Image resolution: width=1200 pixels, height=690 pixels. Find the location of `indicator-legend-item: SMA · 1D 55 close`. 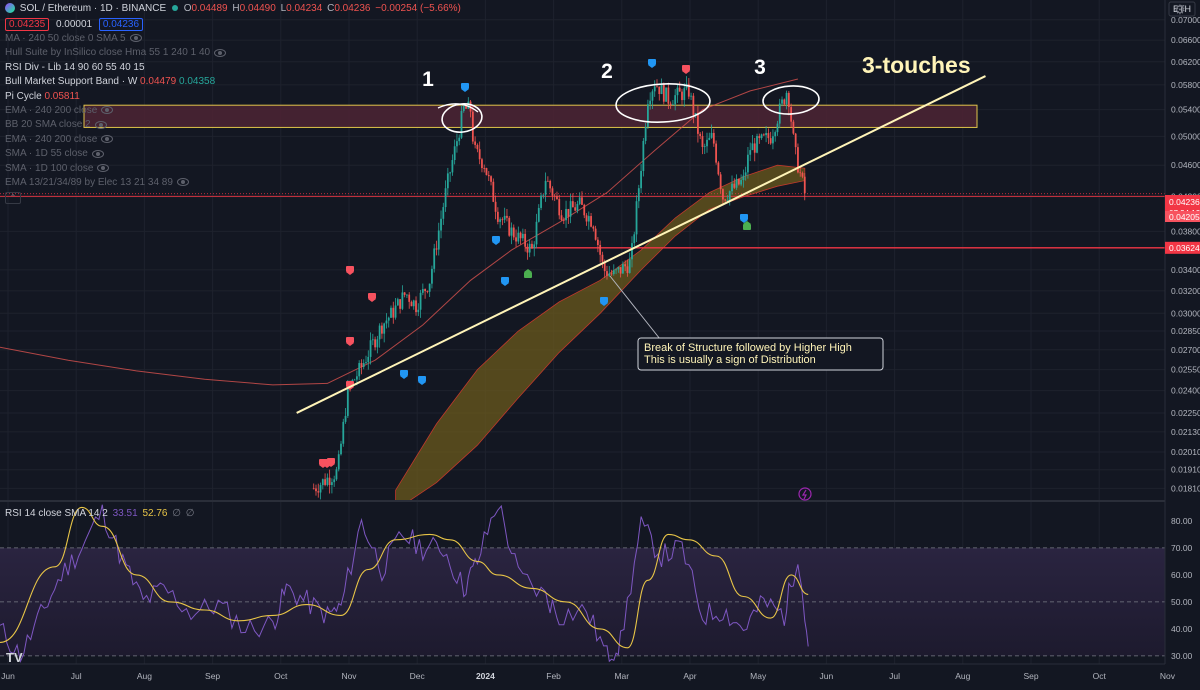

indicator-legend-item: SMA · 1D 55 close is located at coordinates (54, 154).